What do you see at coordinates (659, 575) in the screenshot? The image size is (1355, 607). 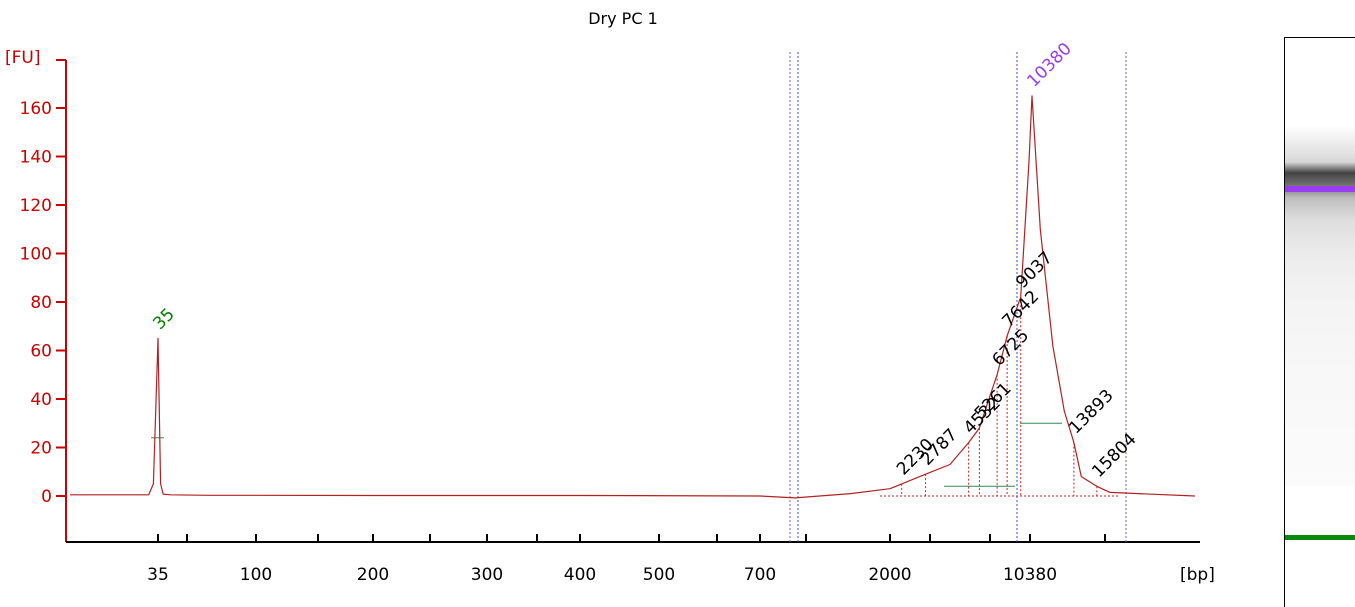 I see `x-tick-label: 500` at bounding box center [659, 575].